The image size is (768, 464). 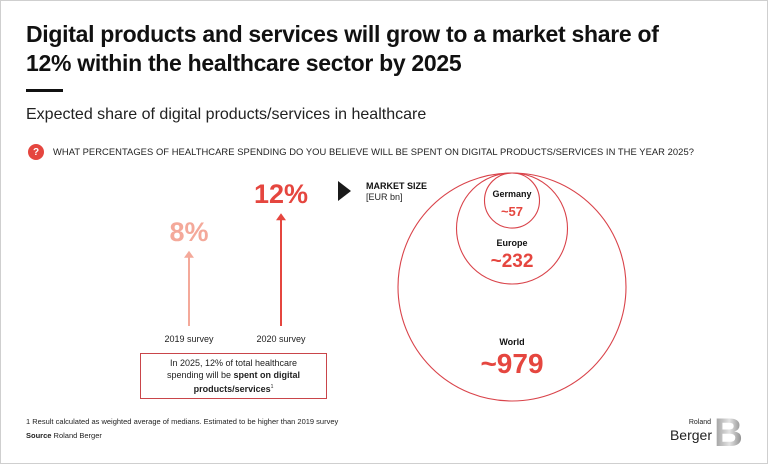 What do you see at coordinates (77, 435) in the screenshot?
I see `source-value: Roland Berger` at bounding box center [77, 435].